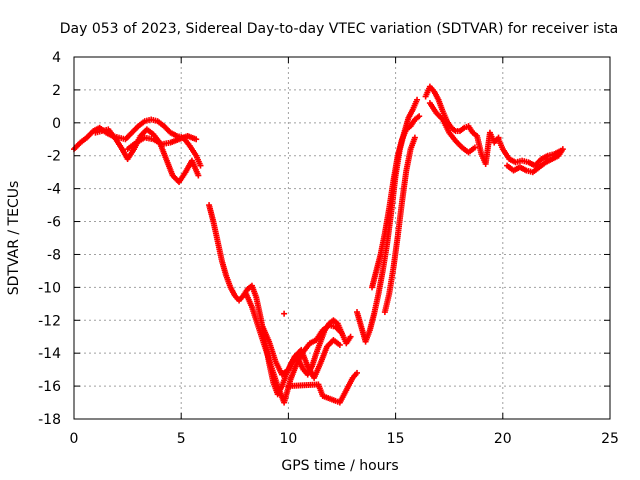 The height and width of the screenshot is (480, 640). I want to click on x-tick-label: 10, so click(288, 439).